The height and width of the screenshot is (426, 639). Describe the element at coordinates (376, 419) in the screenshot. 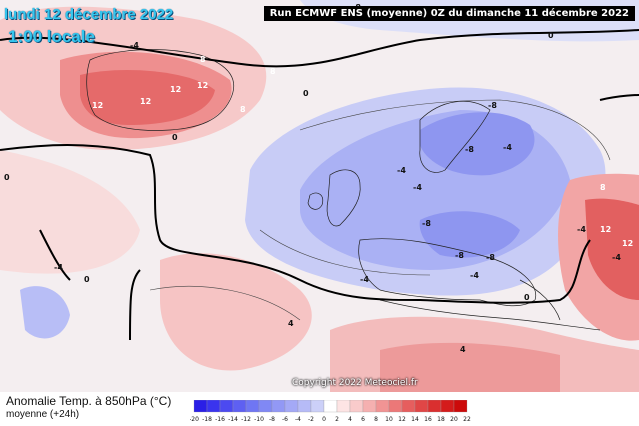

I see `color-scale-tick: 8` at that location.